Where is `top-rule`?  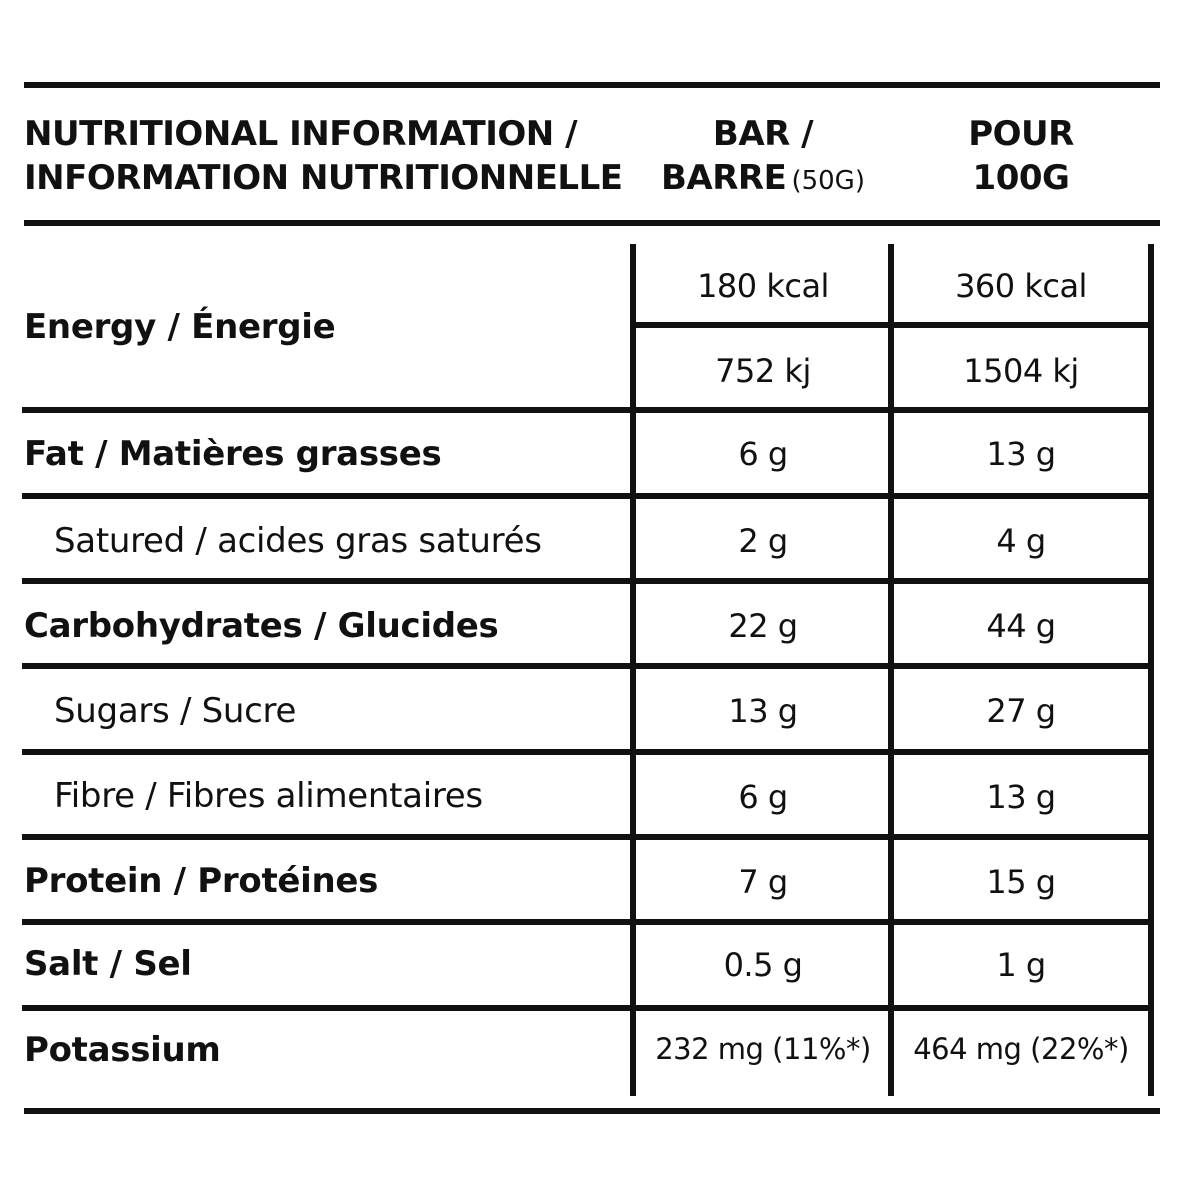
top-rule is located at coordinates (592, 85).